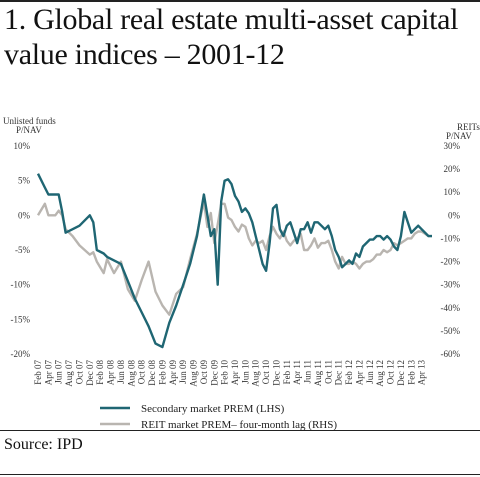 This screenshot has width=480, height=477. I want to click on right-axis-title: REITs, so click(468, 127).